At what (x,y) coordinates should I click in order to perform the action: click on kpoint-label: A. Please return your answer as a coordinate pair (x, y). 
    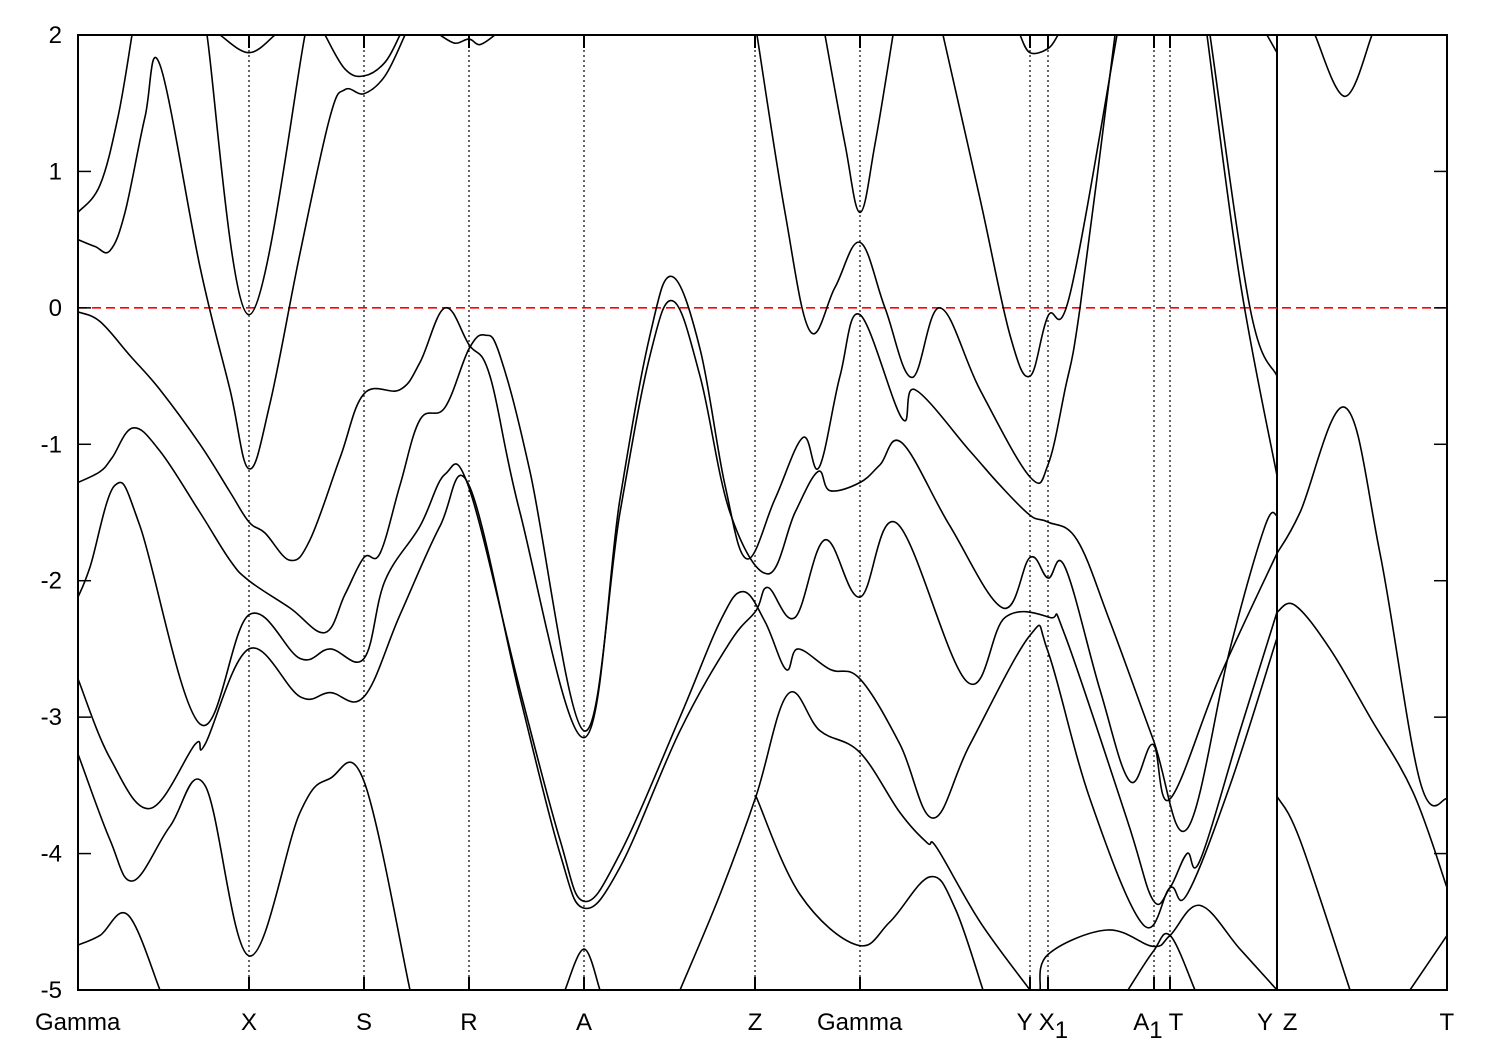
    Looking at the image, I should click on (584, 1022).